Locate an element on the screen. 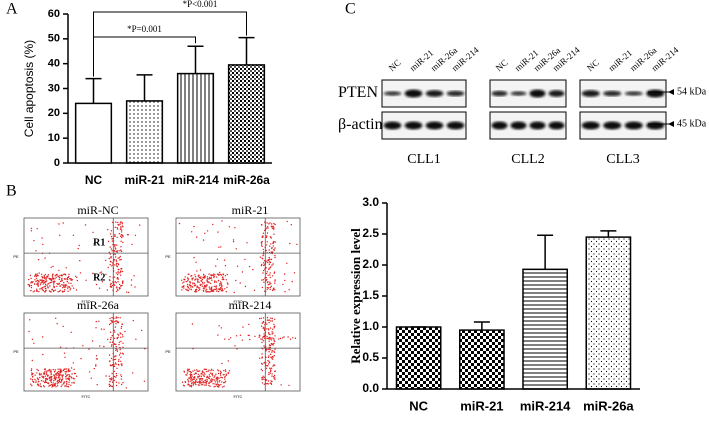 This screenshot has width=709, height=424. panel-label: C is located at coordinates (350, 9).